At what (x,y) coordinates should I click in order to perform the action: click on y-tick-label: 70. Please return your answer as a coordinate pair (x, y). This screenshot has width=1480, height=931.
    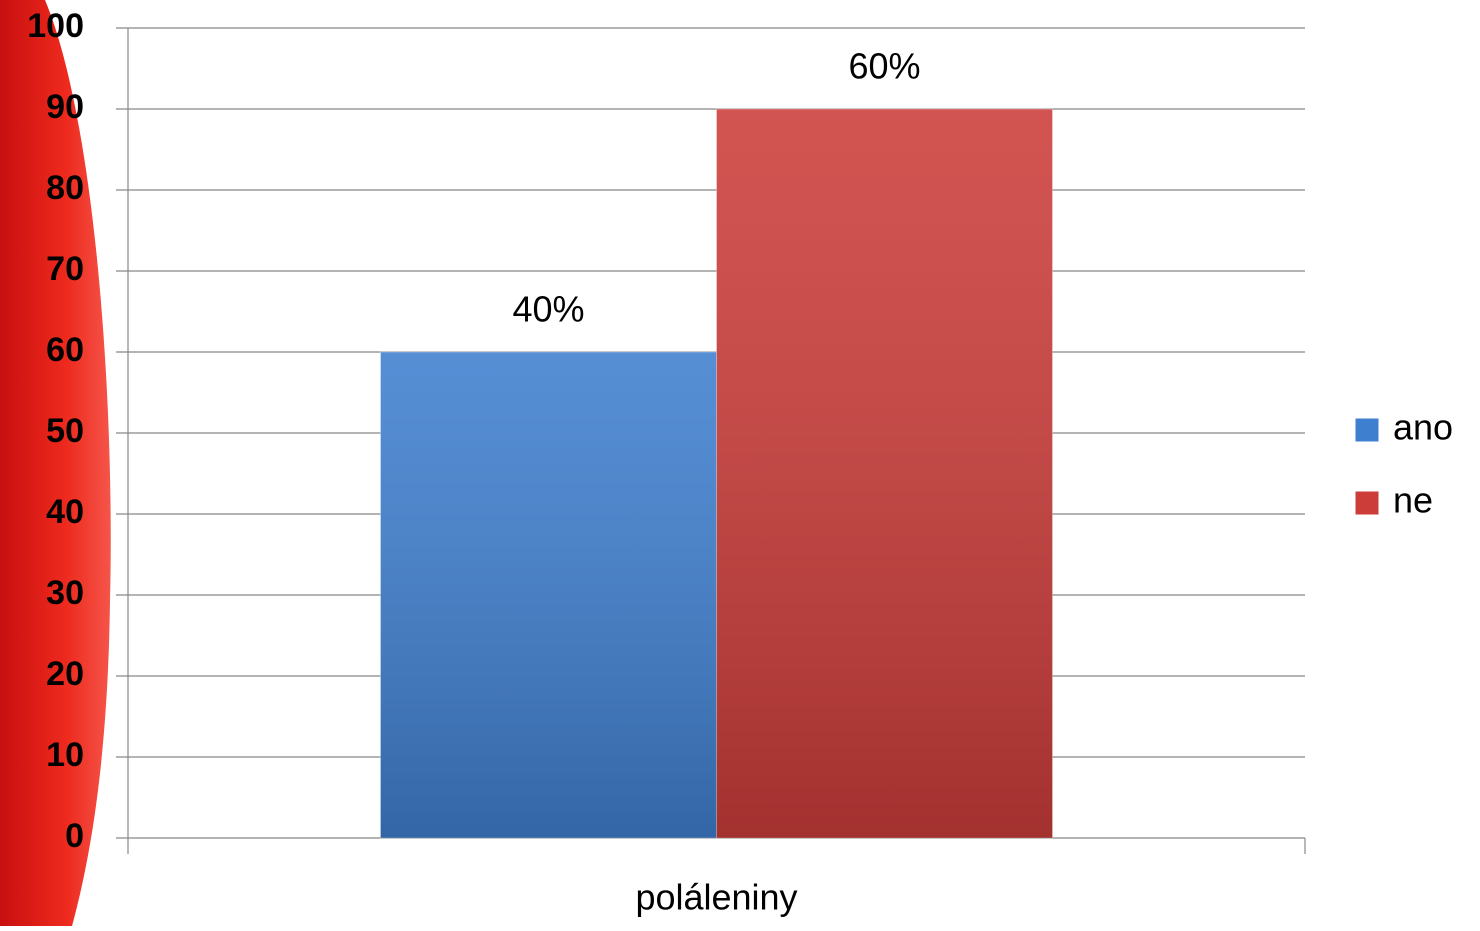
    Looking at the image, I should click on (65, 269).